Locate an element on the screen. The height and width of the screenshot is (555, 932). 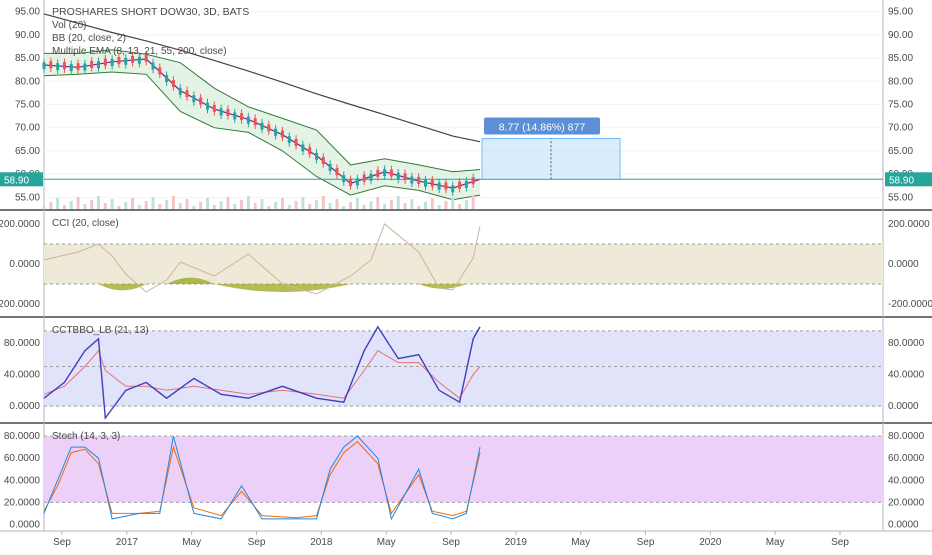
stoch-tick-label: 60.0000 is located at coordinates (906, 458).